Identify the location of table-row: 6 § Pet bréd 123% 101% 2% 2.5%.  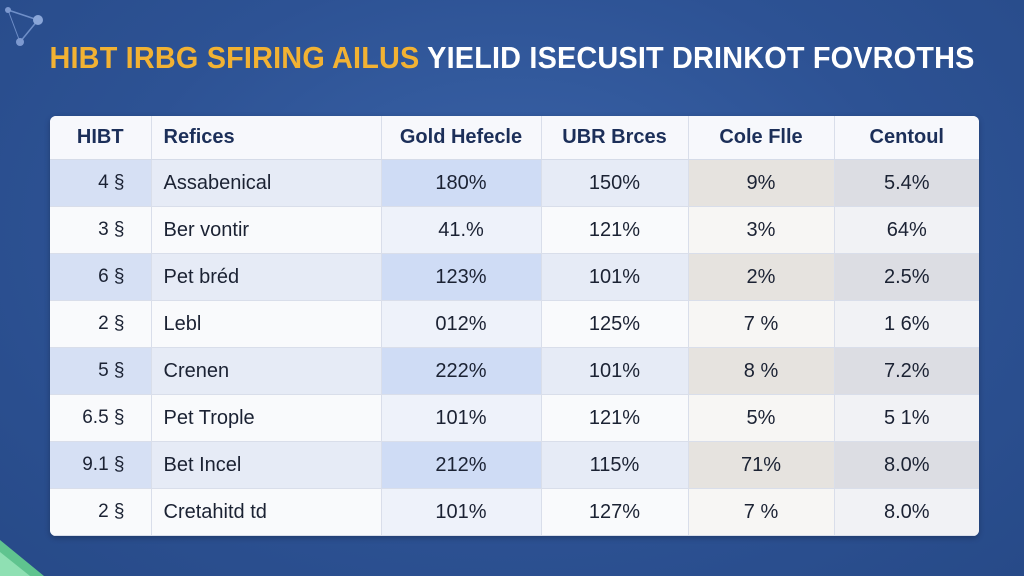
(514, 277).